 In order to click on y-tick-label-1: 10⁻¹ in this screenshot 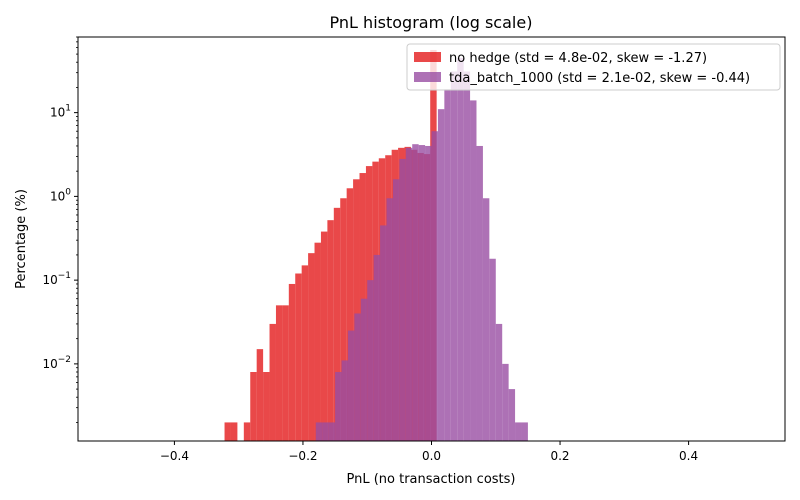, I will do `click(56, 279)`.